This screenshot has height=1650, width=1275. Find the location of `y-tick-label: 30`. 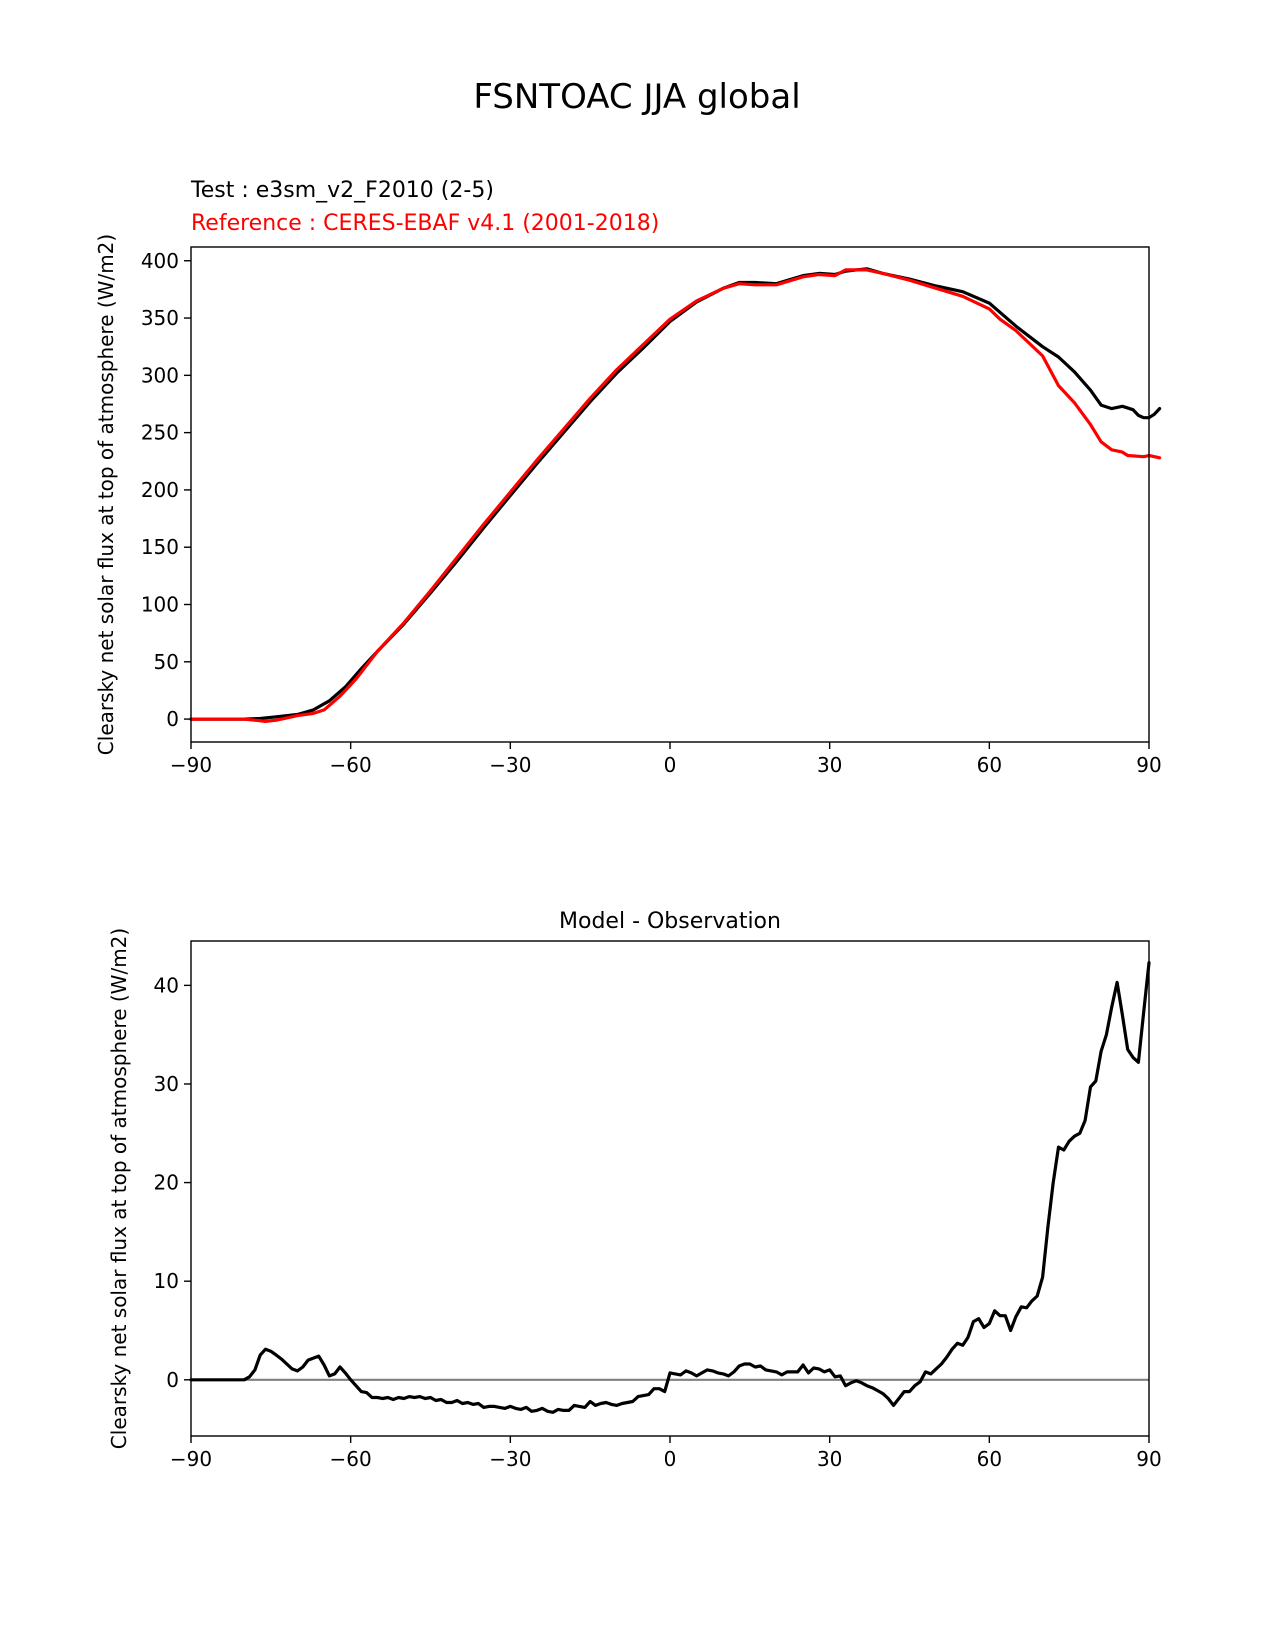

y-tick-label: 30 is located at coordinates (166, 1084).